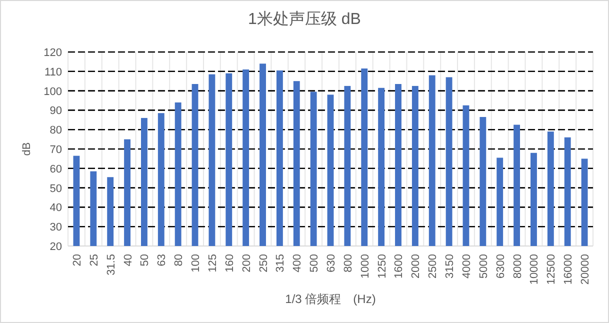 The width and height of the screenshot is (609, 323). I want to click on x-tick-label: 630, so click(332, 263).